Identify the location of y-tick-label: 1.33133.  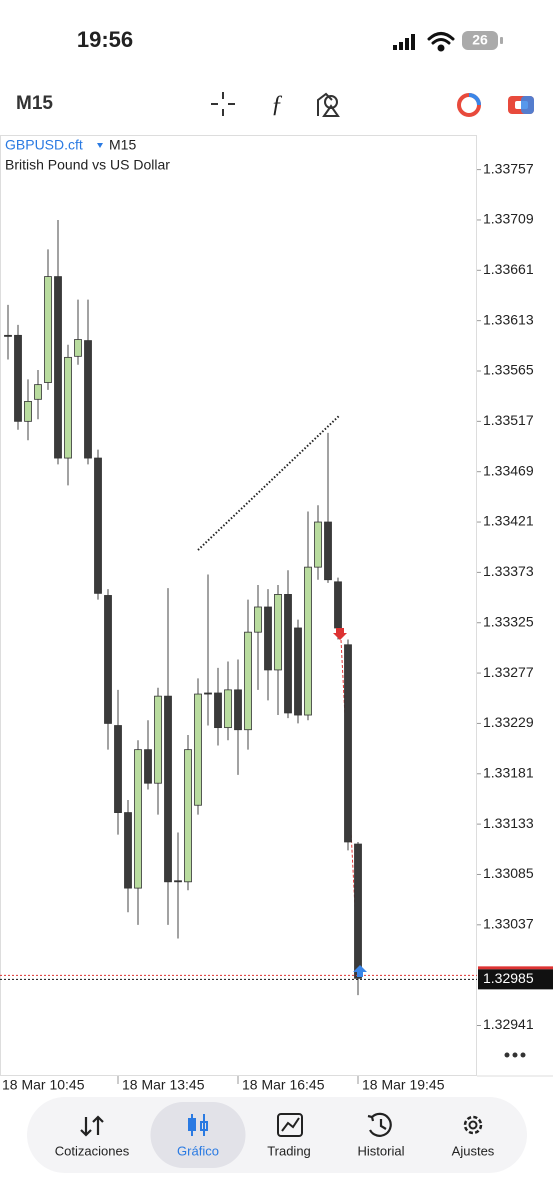
(508, 823).